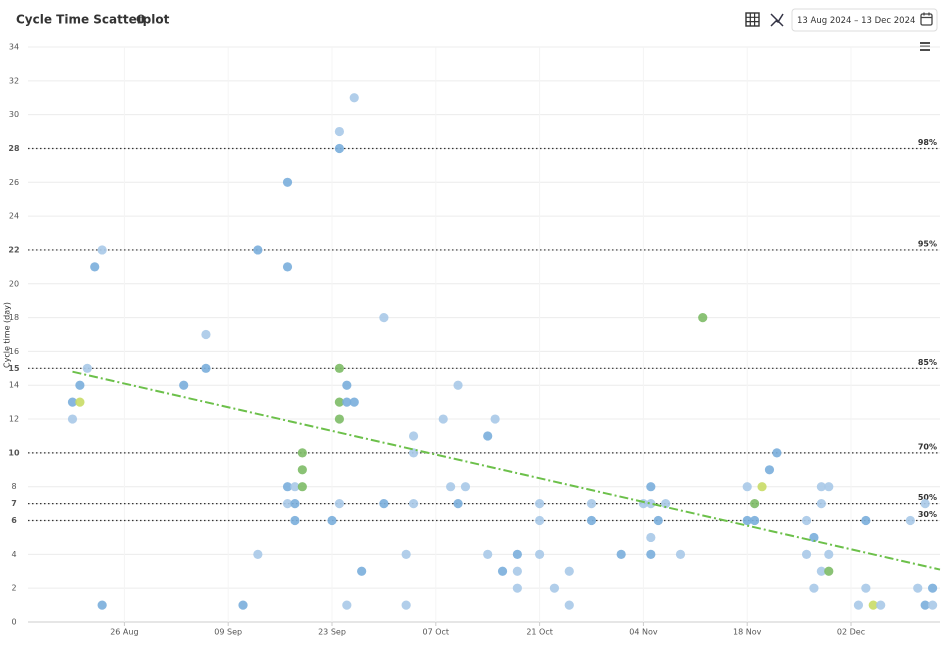 This screenshot has width=948, height=650. Describe the element at coordinates (14, 216) in the screenshot. I see `y-tick-label: 24` at that location.